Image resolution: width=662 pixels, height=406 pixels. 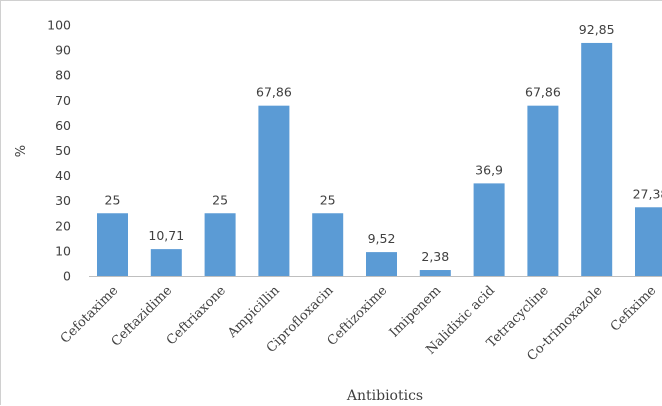 I want to click on y-tick-label: 50, so click(x=63, y=150).